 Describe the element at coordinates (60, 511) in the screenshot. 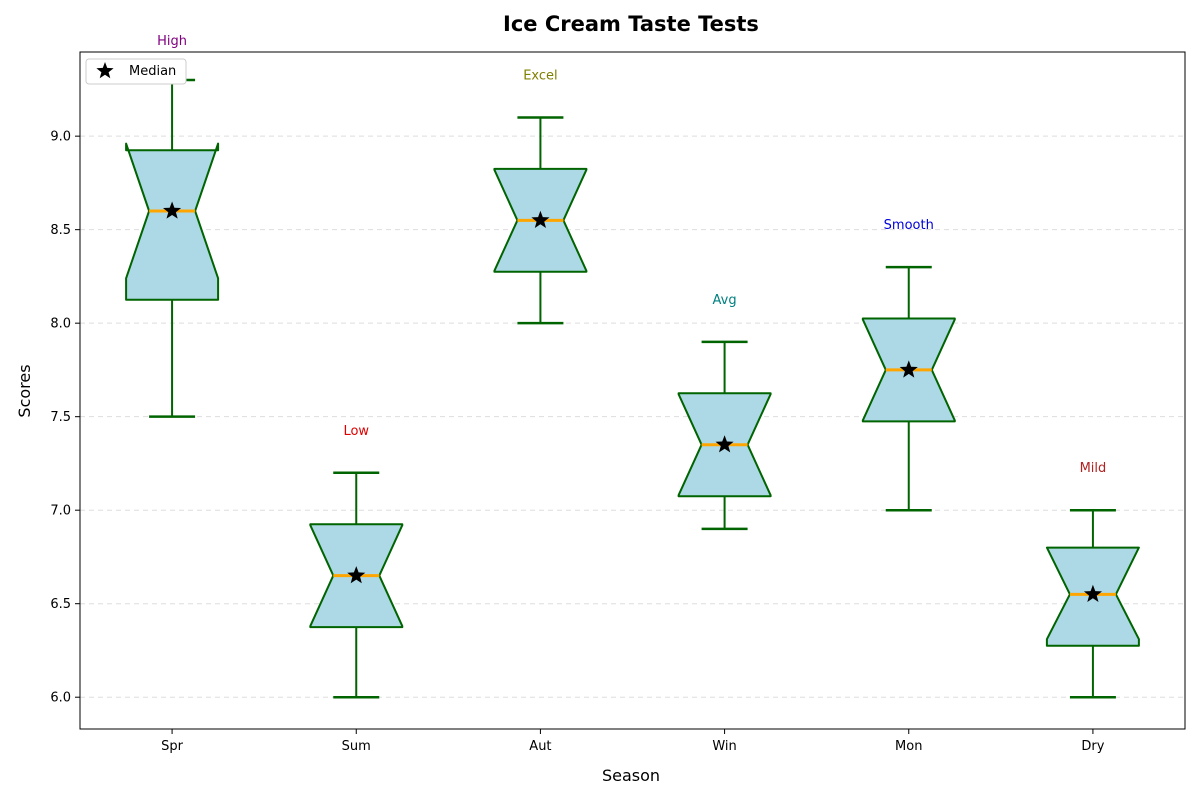

I see `y-tick-label: 7.0` at that location.